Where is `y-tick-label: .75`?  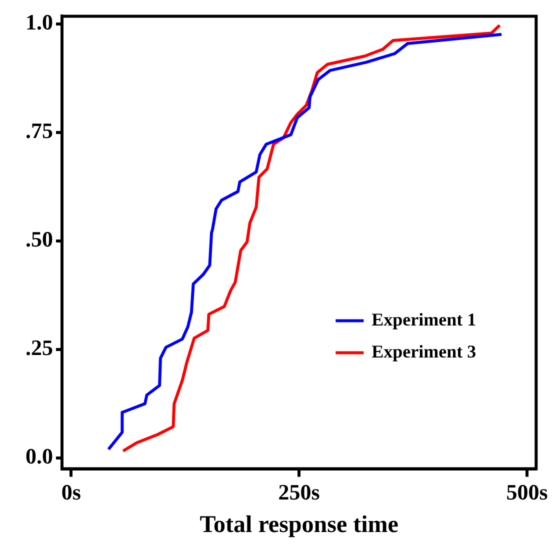
y-tick-label: .75 is located at coordinates (39, 131).